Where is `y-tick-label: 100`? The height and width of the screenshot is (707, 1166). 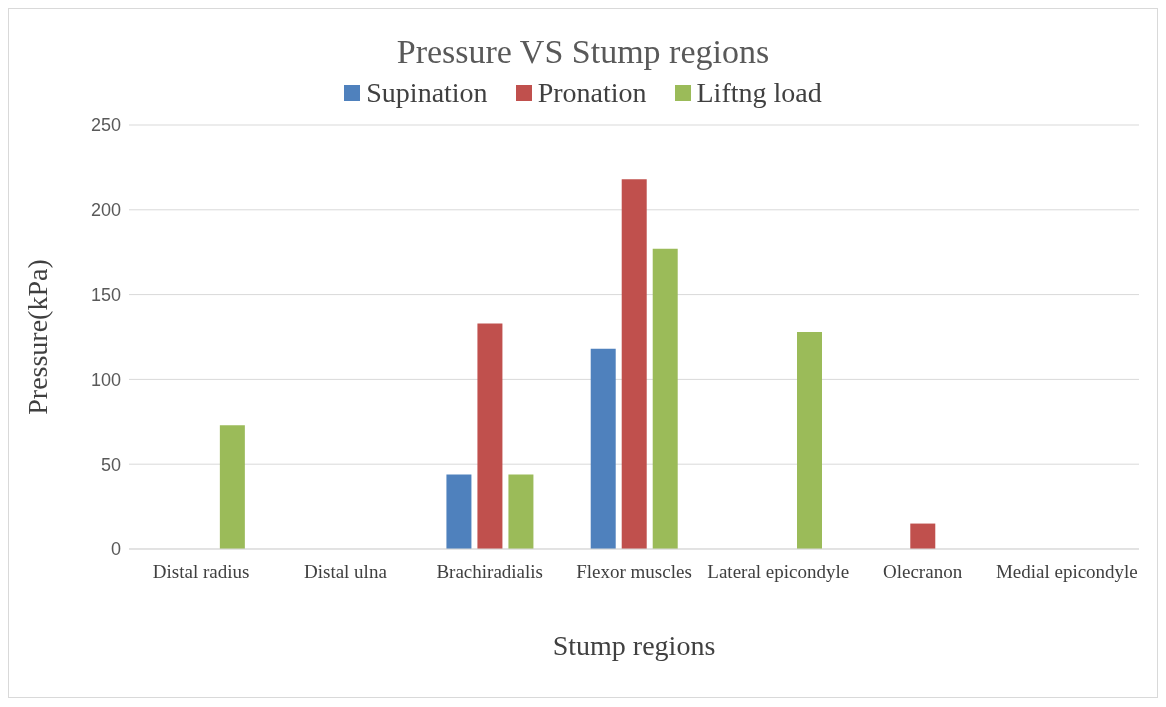
y-tick-label: 100 is located at coordinates (105, 379).